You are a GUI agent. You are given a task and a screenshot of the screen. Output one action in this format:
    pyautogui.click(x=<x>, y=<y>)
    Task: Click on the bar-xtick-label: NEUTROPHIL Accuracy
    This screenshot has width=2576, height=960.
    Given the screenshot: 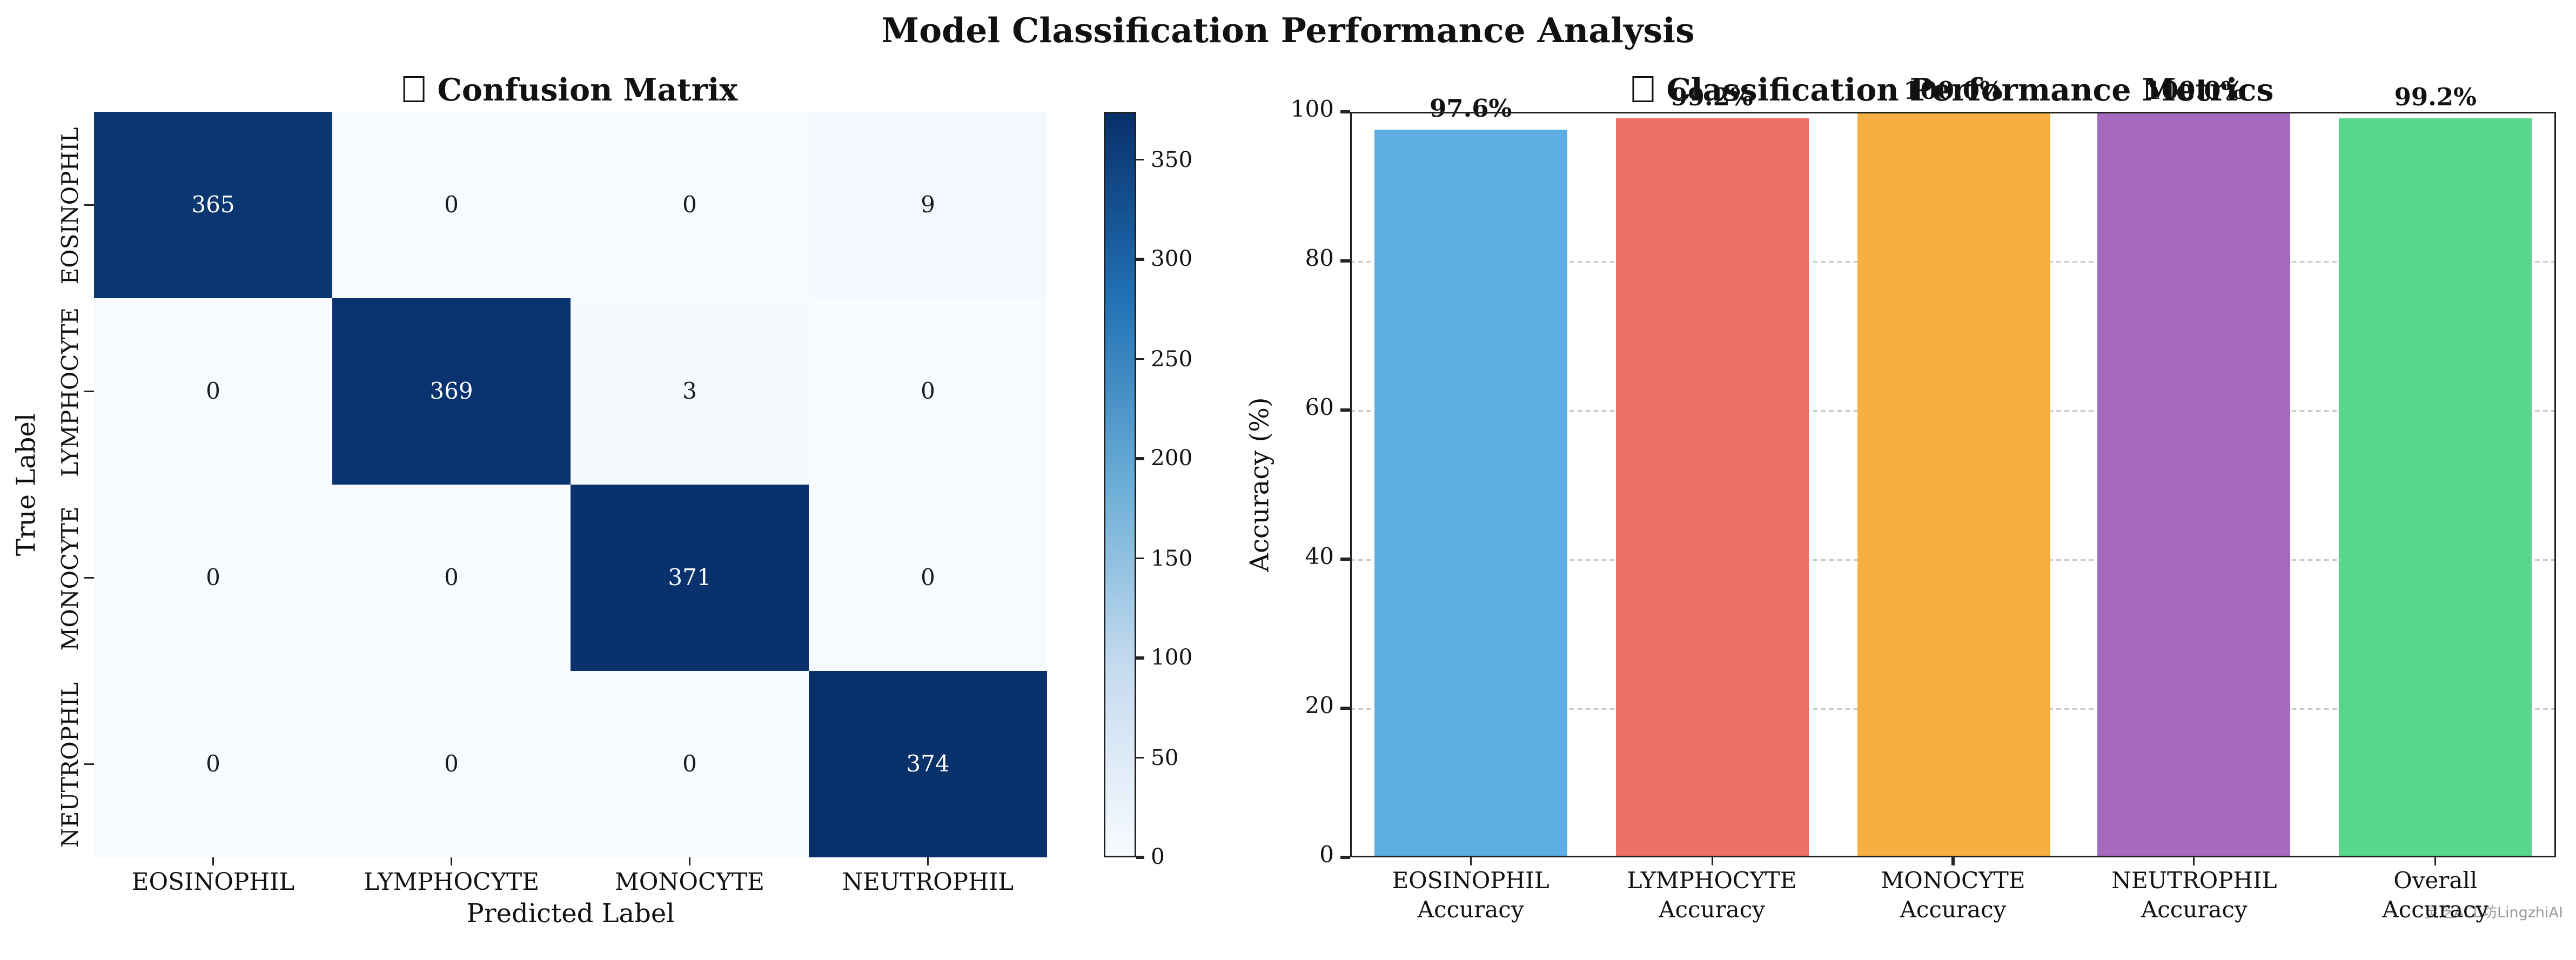 What is the action you would take?
    pyautogui.click(x=2194, y=896)
    